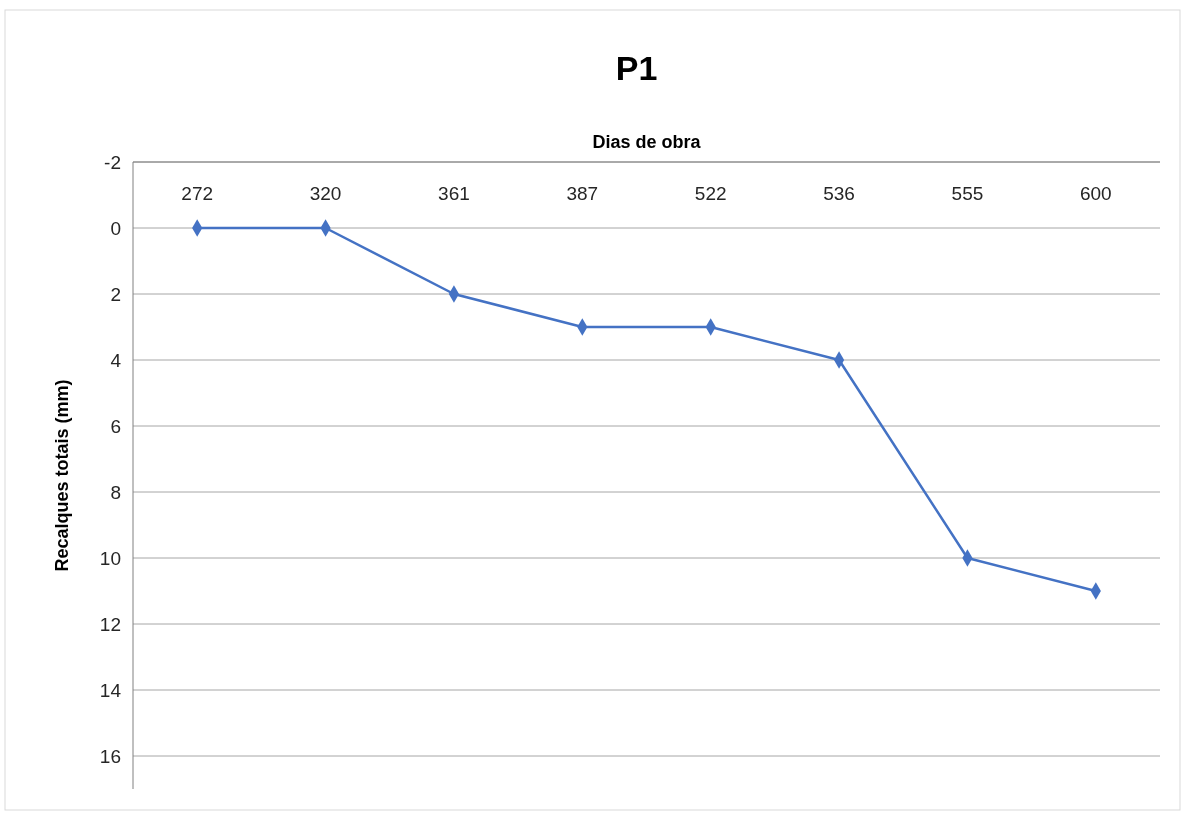 Image resolution: width=1185 pixels, height=814 pixels. I want to click on x-tick-label: 555, so click(967, 193).